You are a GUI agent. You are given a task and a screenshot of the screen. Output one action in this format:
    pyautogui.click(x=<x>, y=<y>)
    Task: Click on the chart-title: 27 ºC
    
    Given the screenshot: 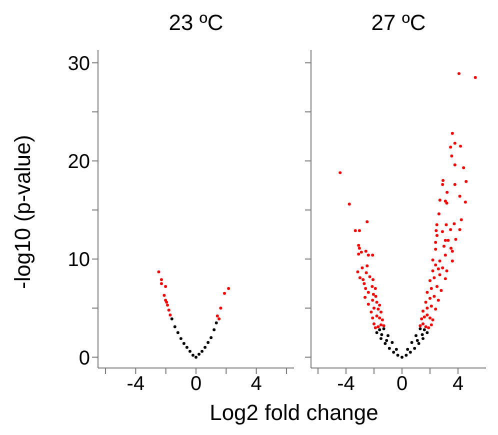 What is the action you would take?
    pyautogui.click(x=398, y=23)
    